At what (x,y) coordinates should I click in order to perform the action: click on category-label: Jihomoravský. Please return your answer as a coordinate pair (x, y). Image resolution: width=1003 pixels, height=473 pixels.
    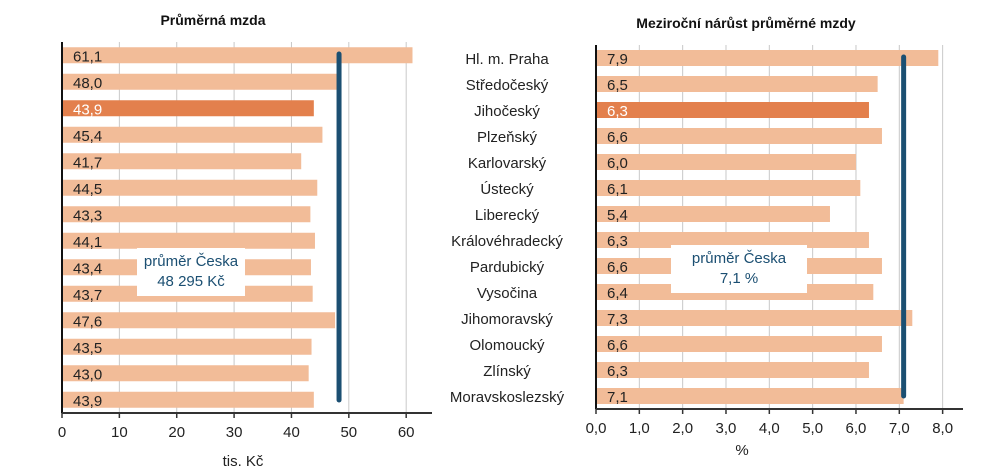
    Looking at the image, I should click on (507, 319).